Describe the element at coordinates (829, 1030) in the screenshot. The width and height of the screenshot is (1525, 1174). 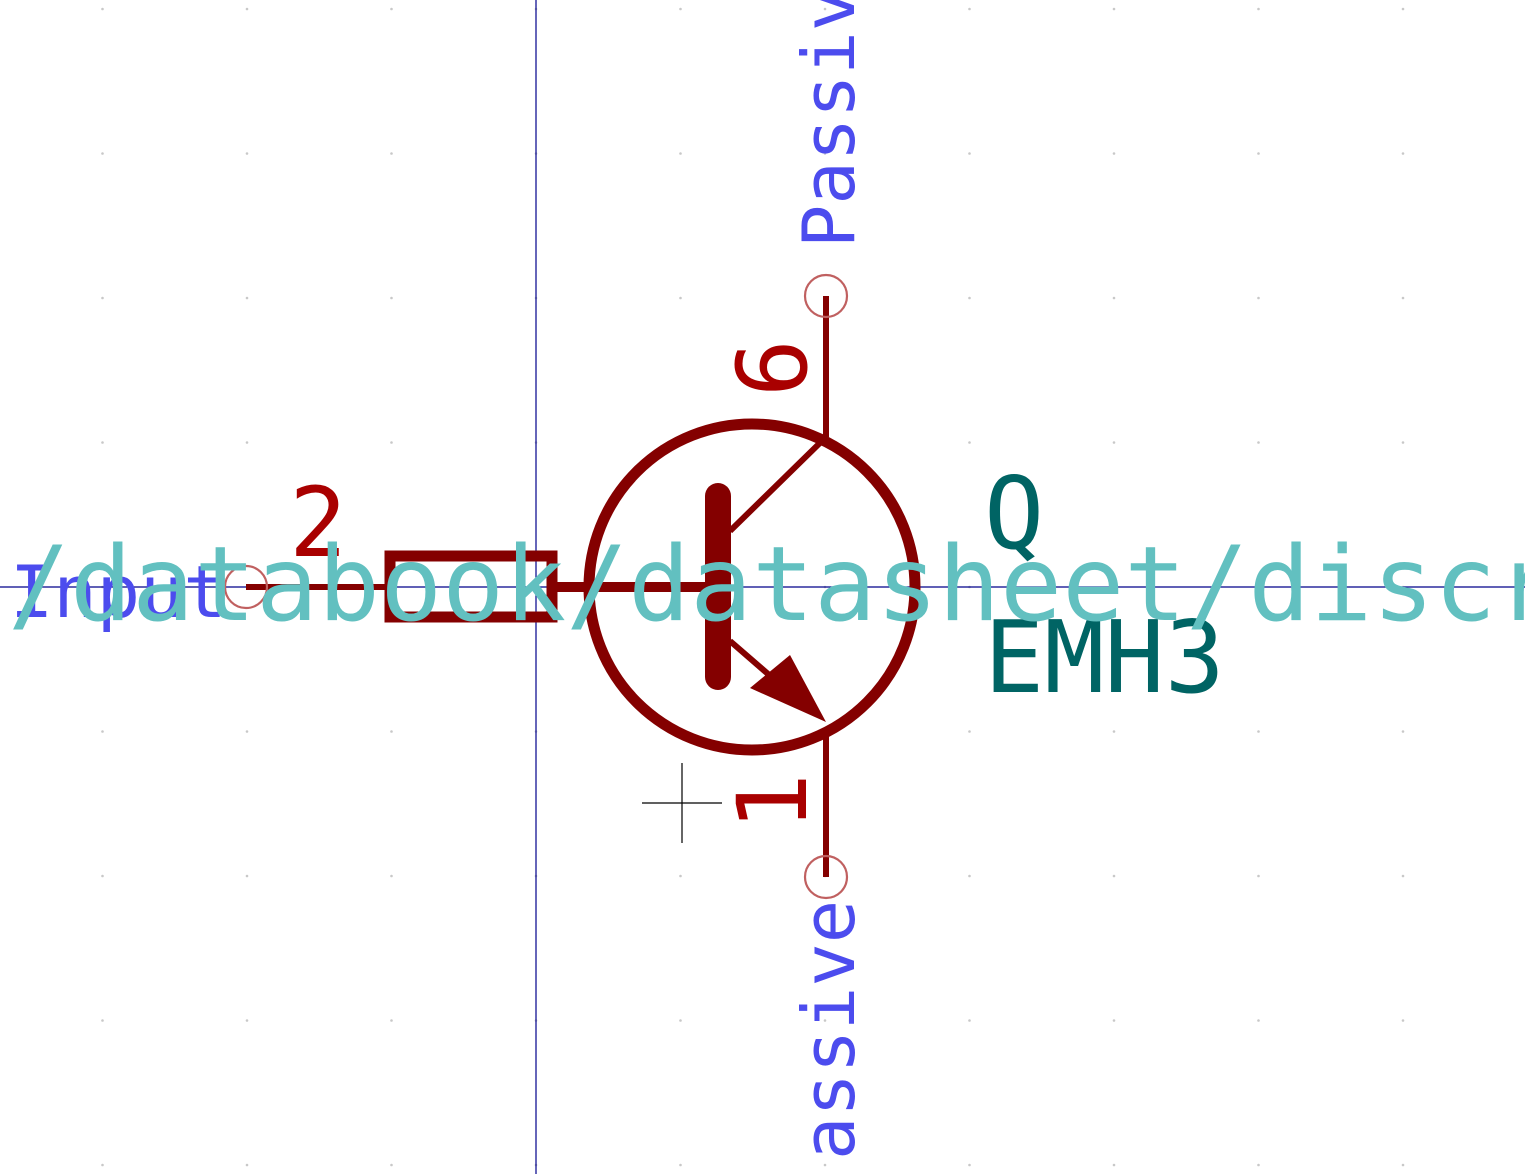
I see `emitter-pin-type-label: assive` at that location.